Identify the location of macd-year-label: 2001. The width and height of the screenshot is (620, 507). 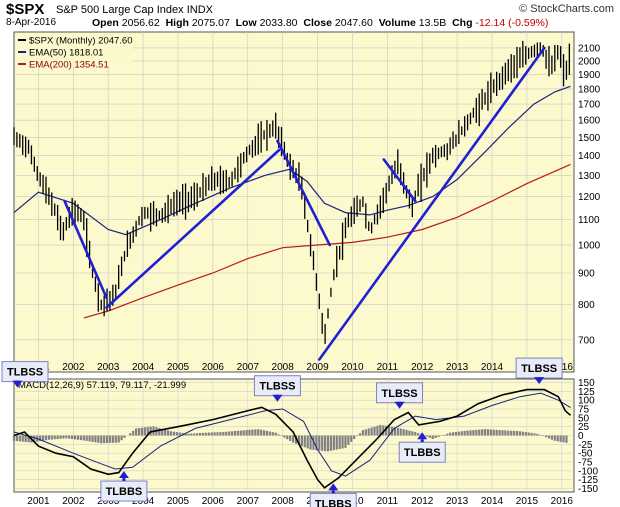
(38, 501).